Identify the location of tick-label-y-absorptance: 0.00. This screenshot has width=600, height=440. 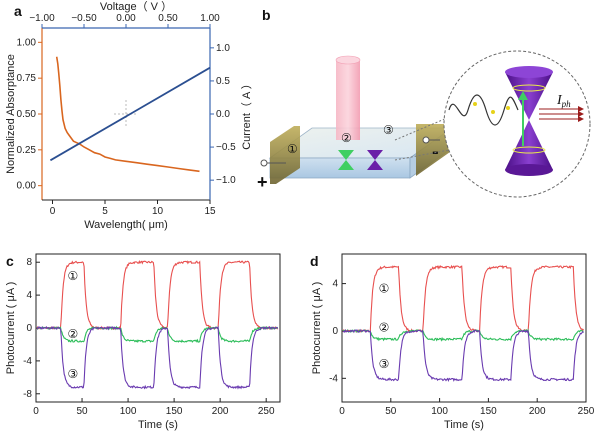
(27, 186).